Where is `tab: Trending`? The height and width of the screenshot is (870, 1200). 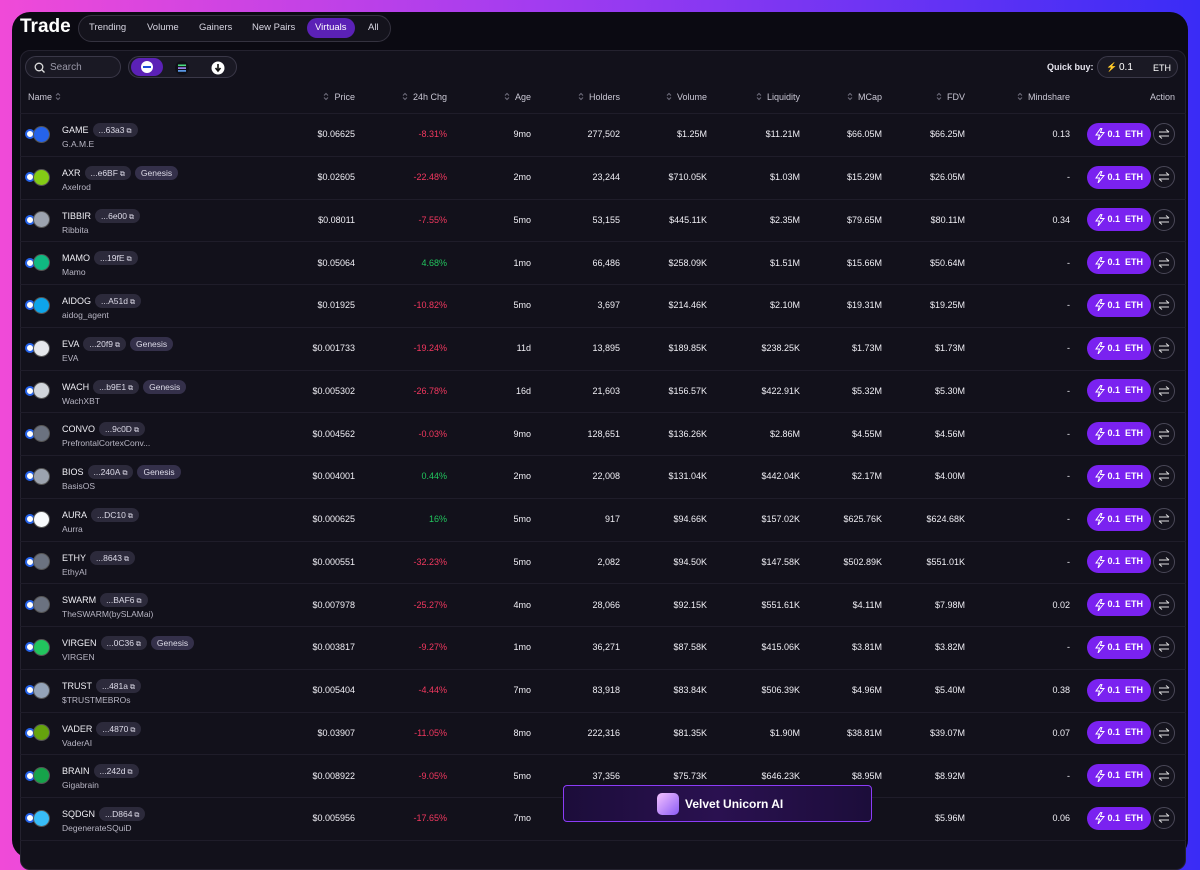 tab: Trending is located at coordinates (108, 27).